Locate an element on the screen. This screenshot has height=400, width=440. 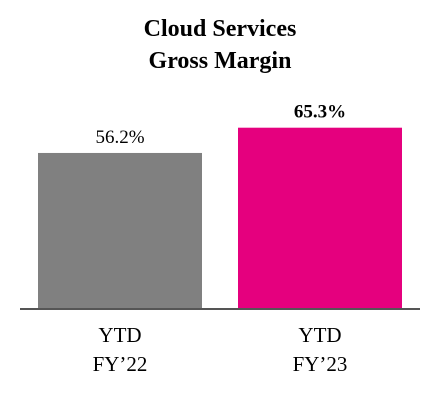
chart-title-line-2: Gross Margin is located at coordinates (220, 61).